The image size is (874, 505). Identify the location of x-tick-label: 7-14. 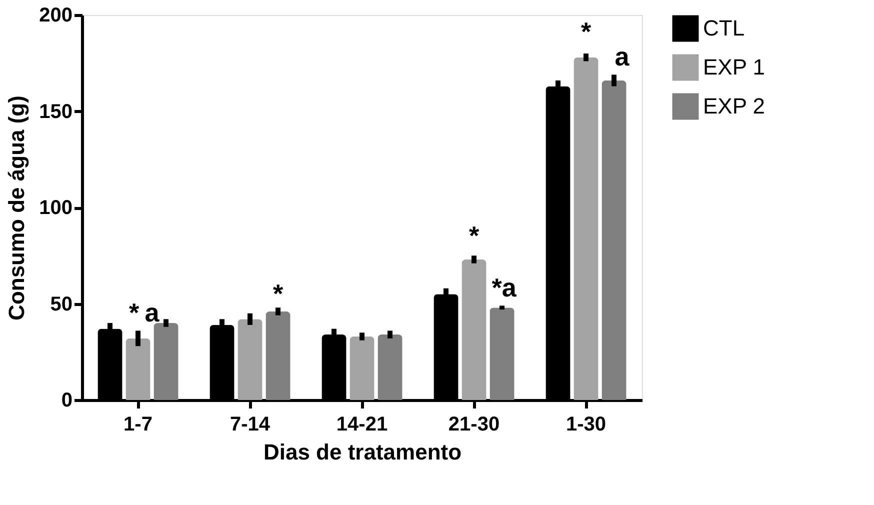
(250, 425).